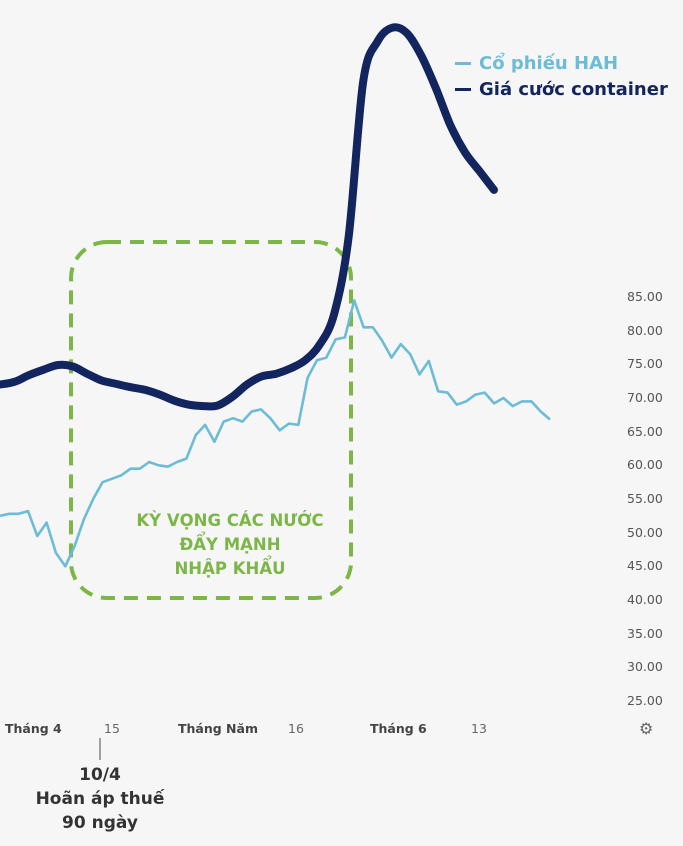  I want to click on x-tick-label: 16, so click(296, 728).